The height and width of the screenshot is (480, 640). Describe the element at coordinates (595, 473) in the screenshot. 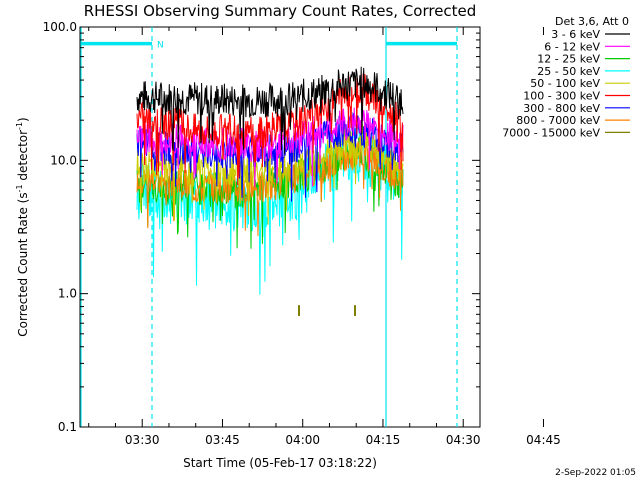

I see `footer-date: 2-Sep-2022 01:05` at that location.